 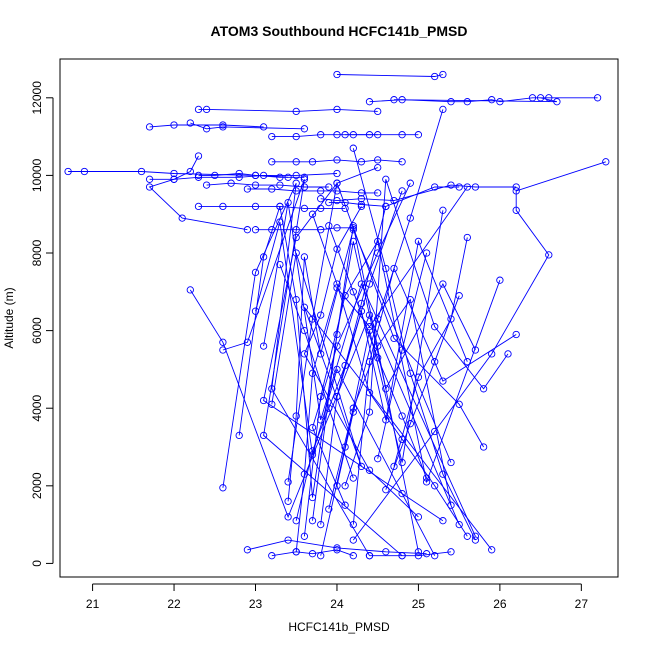 I want to click on chart-title: ATOM3 Southbound HCFC141b_PMSD, so click(x=339, y=31).